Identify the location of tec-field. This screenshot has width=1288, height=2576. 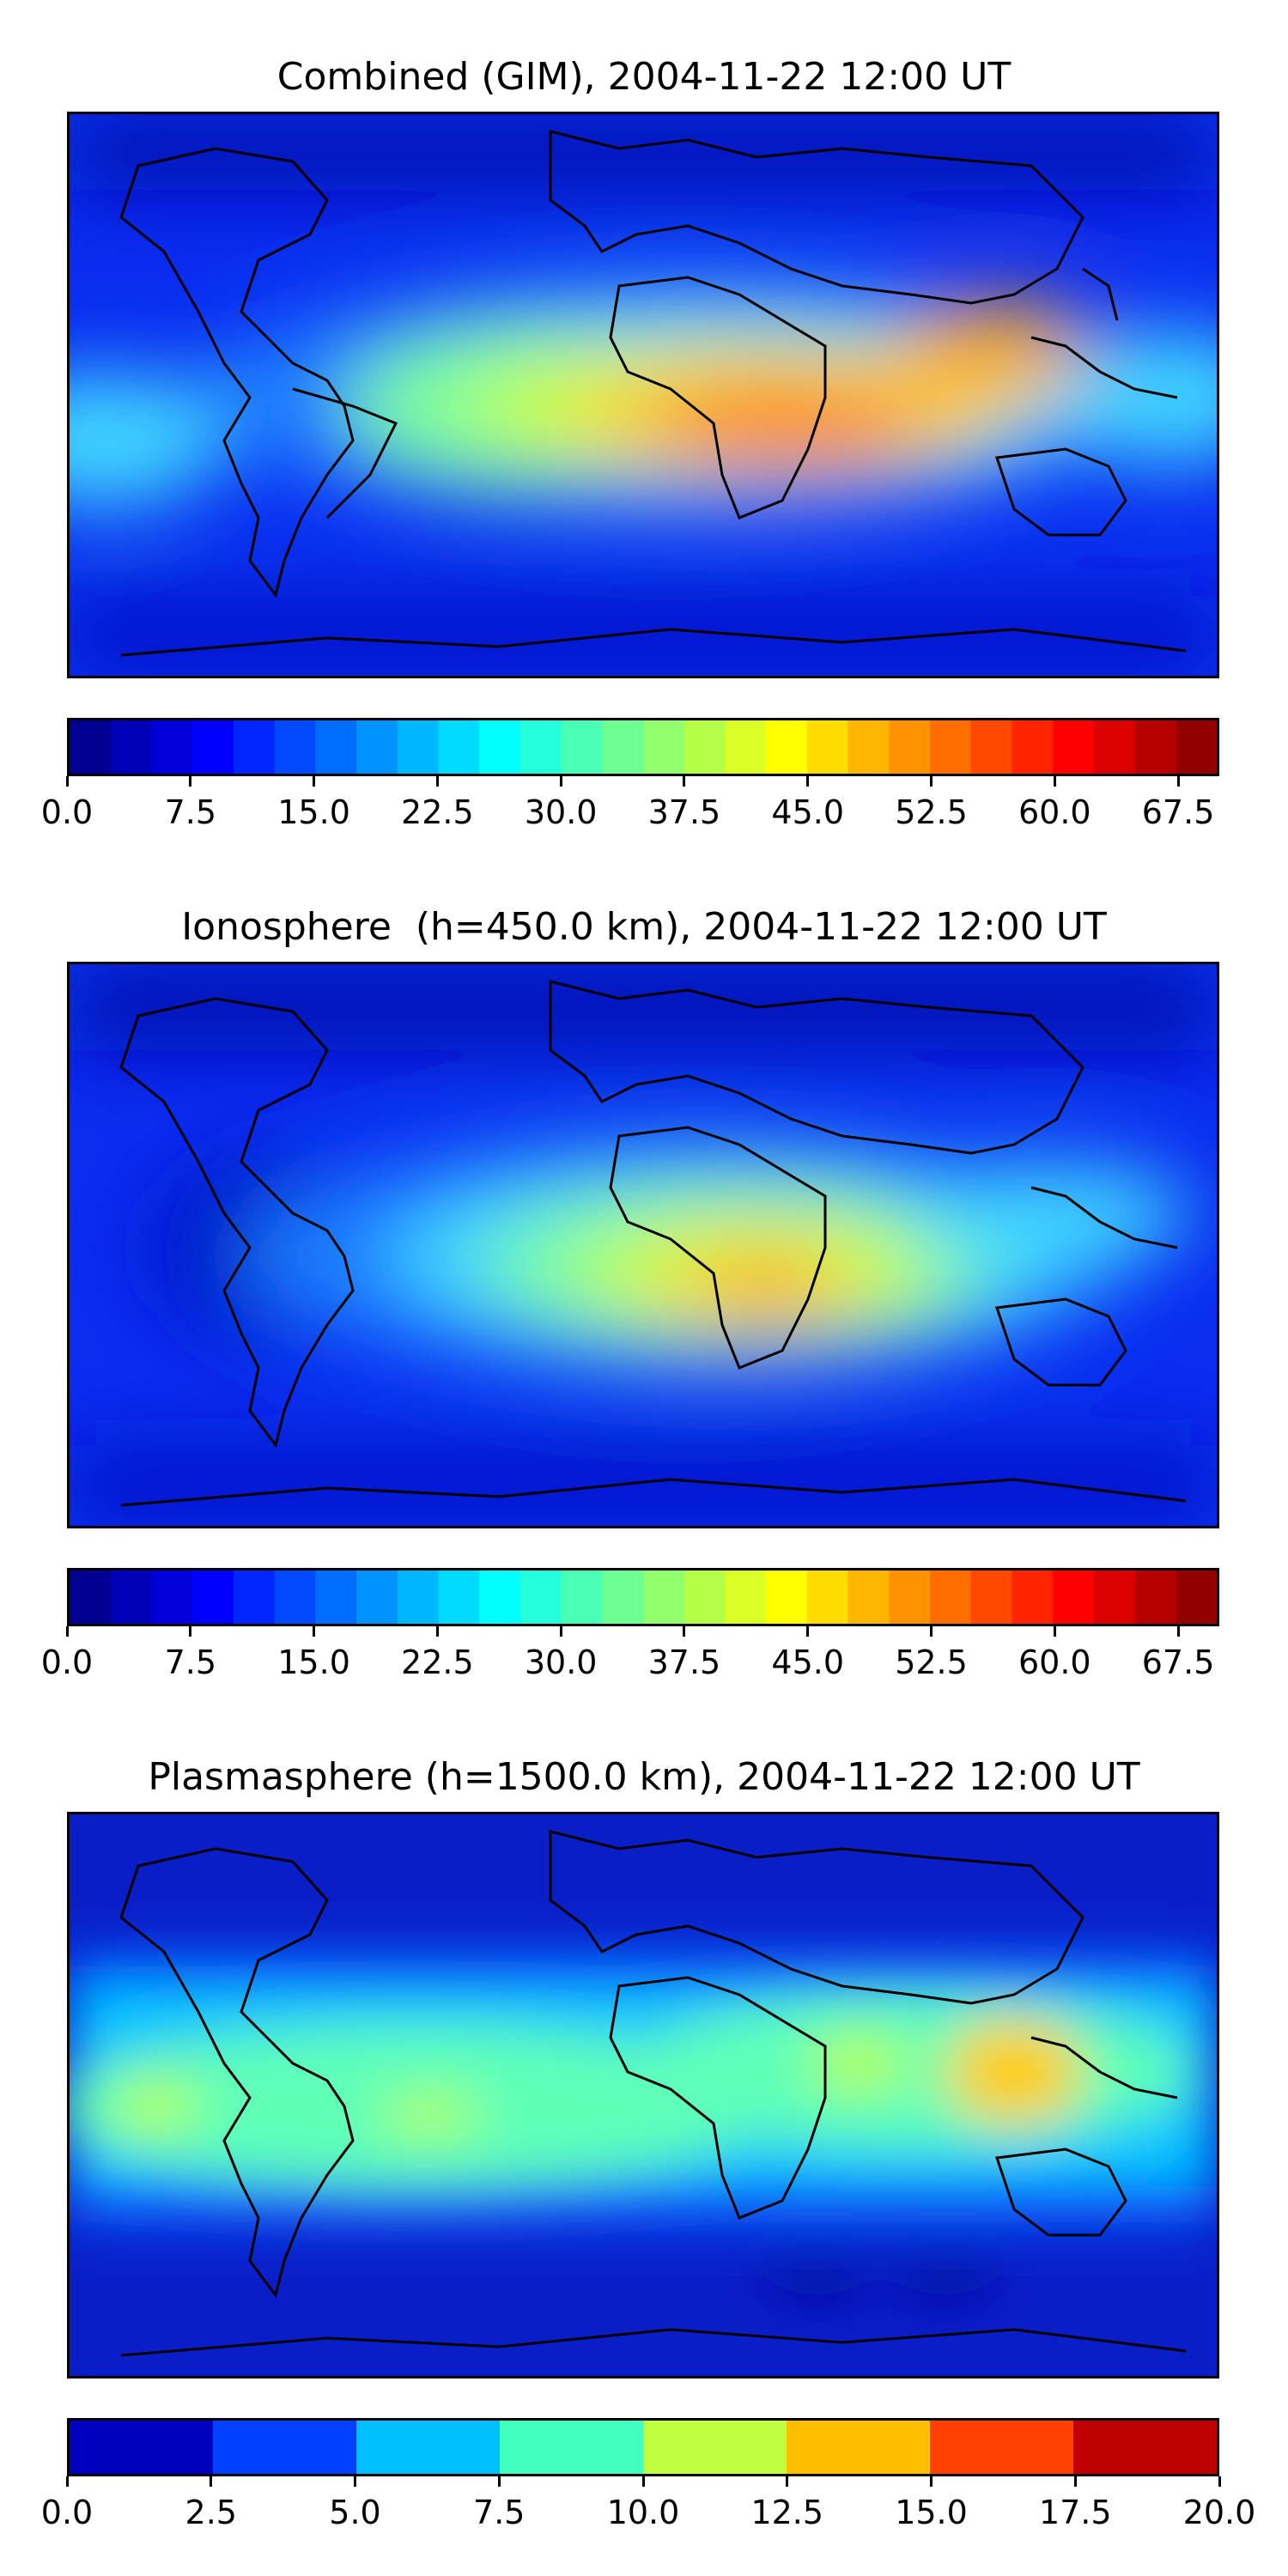
(643, 2126).